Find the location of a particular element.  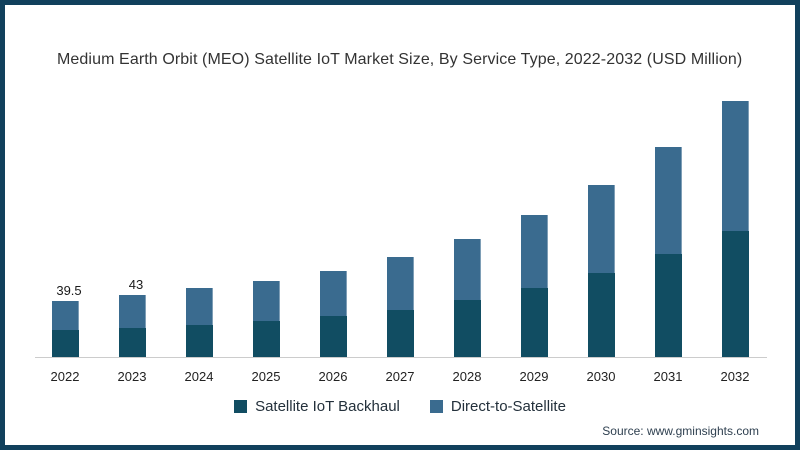

x-tick-2031: 2031 is located at coordinates (668, 376).